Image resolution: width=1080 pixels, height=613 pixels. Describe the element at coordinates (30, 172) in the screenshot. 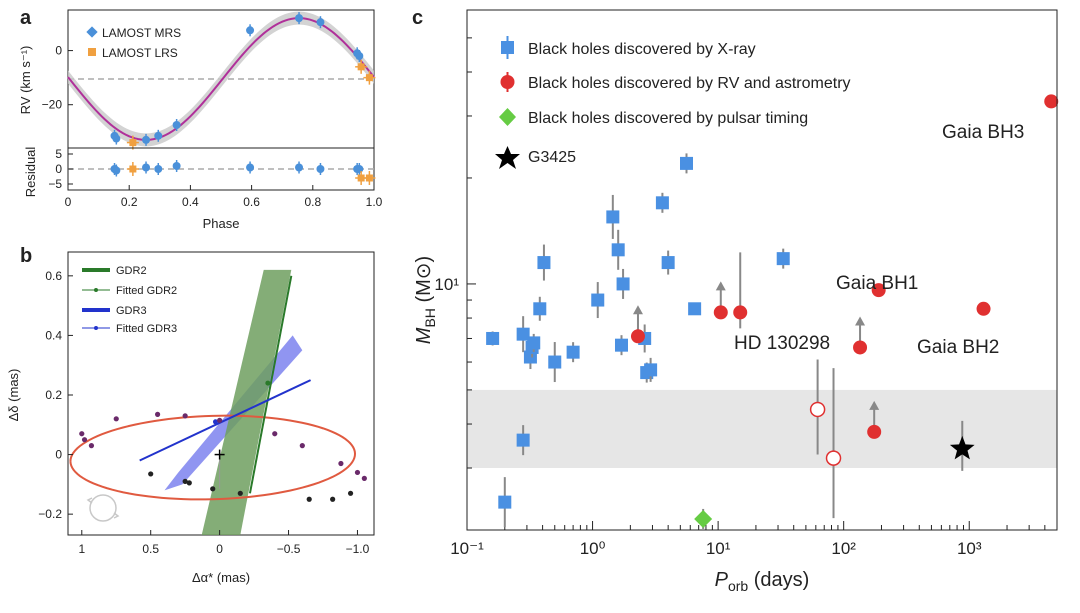

I see `panel-a-residual-label: Residual` at that location.